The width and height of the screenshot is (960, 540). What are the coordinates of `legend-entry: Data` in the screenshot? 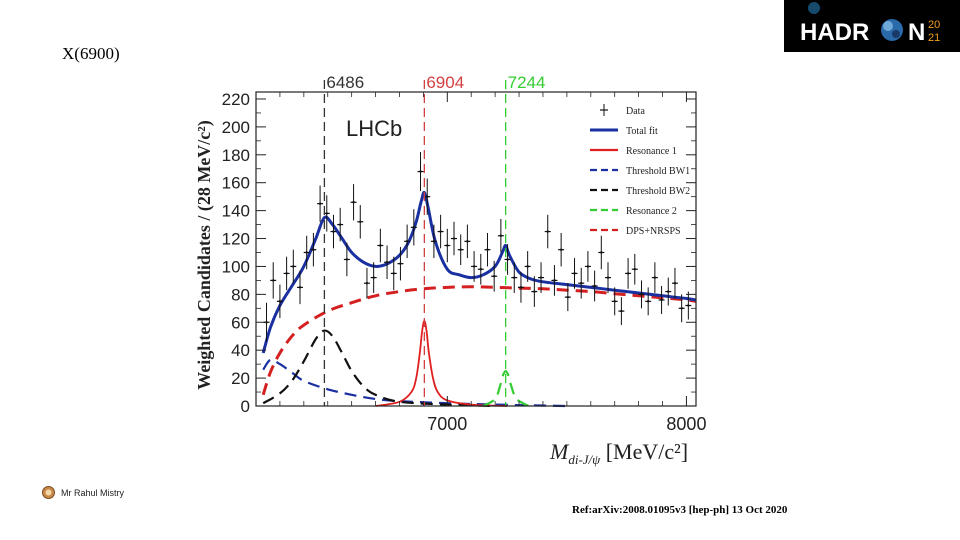 It's located at (622, 110).